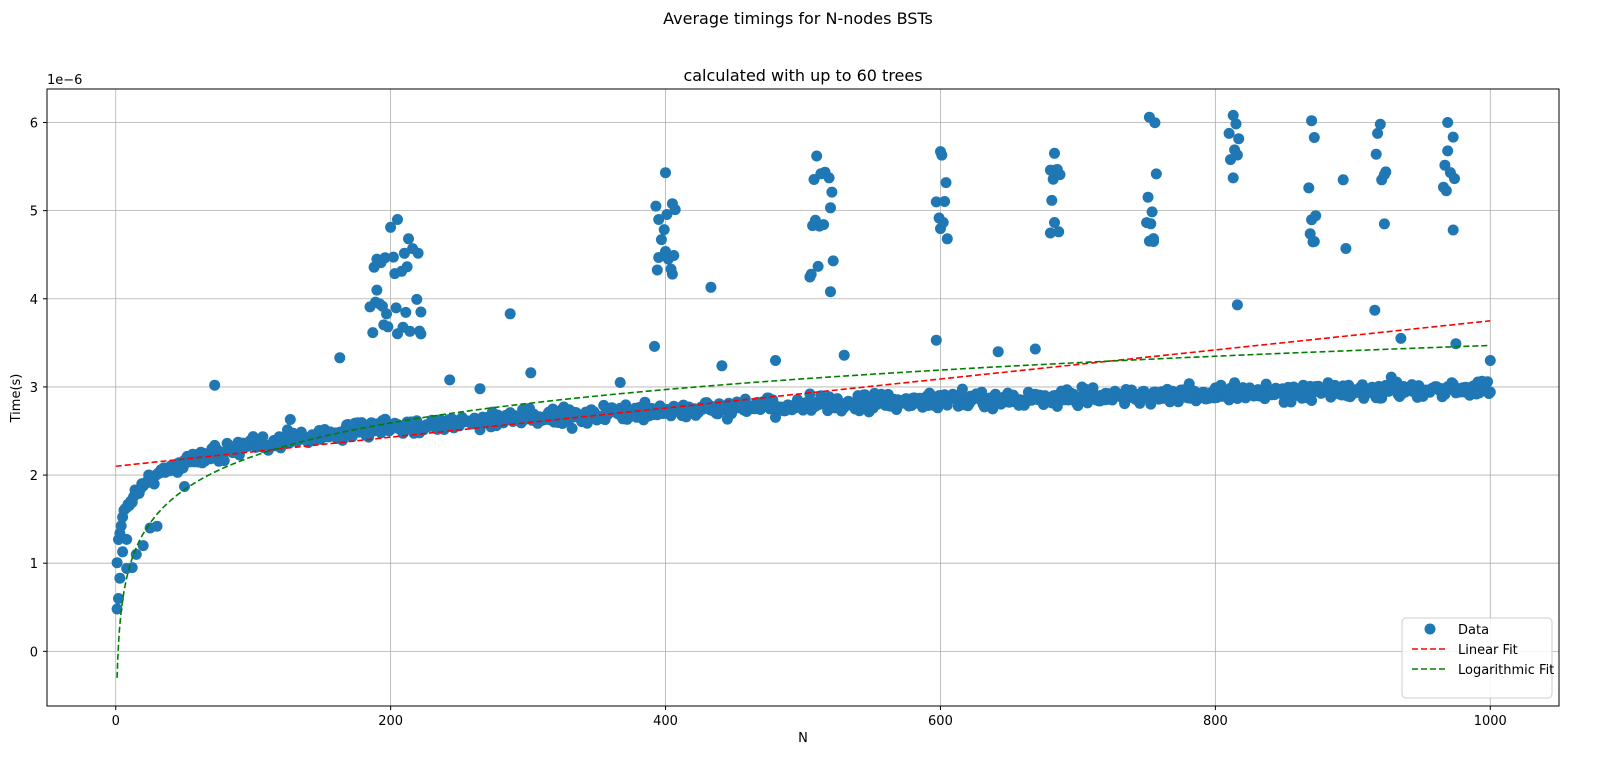 This screenshot has height=759, width=1608. Describe the element at coordinates (1215, 721) in the screenshot. I see `x-tick-label: 800` at that location.